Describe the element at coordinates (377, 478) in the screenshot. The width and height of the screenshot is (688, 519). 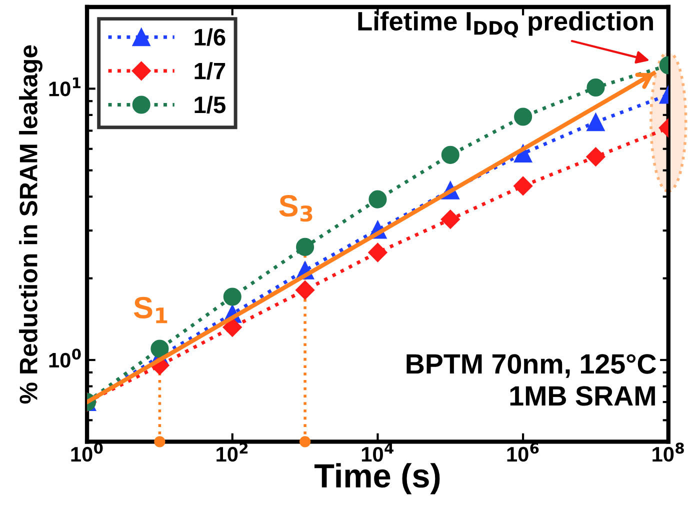
I see `x-axis-title: Time (s)` at that location.